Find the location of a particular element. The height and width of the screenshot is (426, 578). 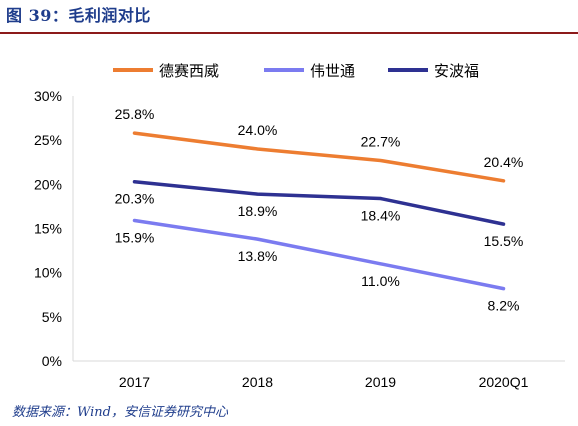

y-tick-label: 10% is located at coordinates (48, 273).